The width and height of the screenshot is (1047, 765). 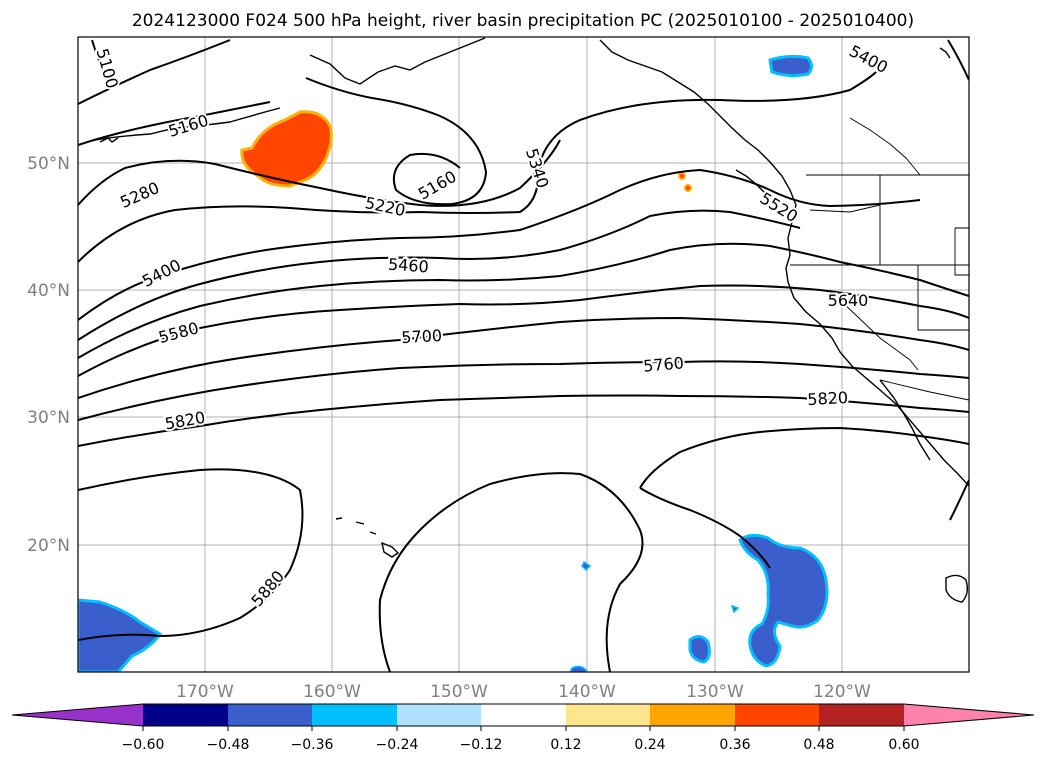 I want to click on contour-label: 5640, so click(x=848, y=300).